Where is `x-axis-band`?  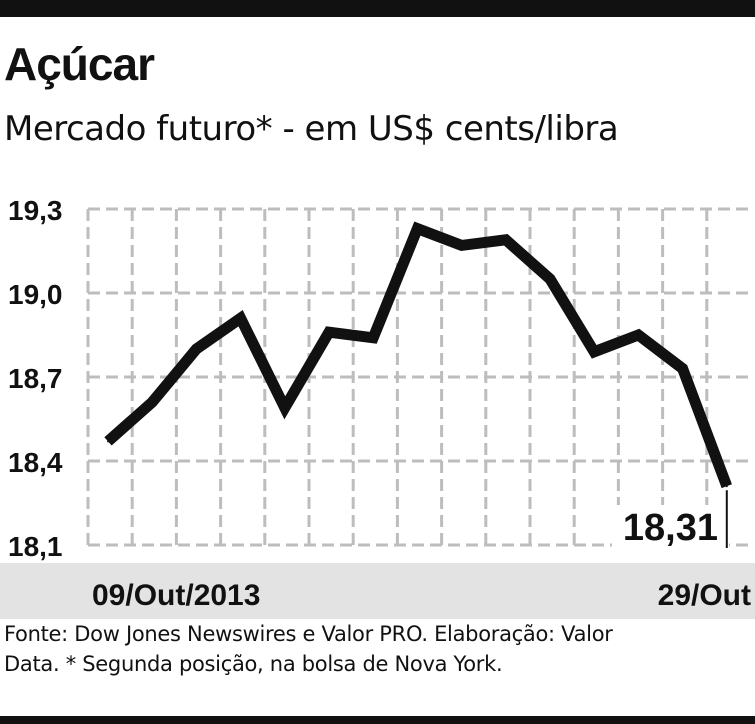
x-axis-band is located at coordinates (377, 591).